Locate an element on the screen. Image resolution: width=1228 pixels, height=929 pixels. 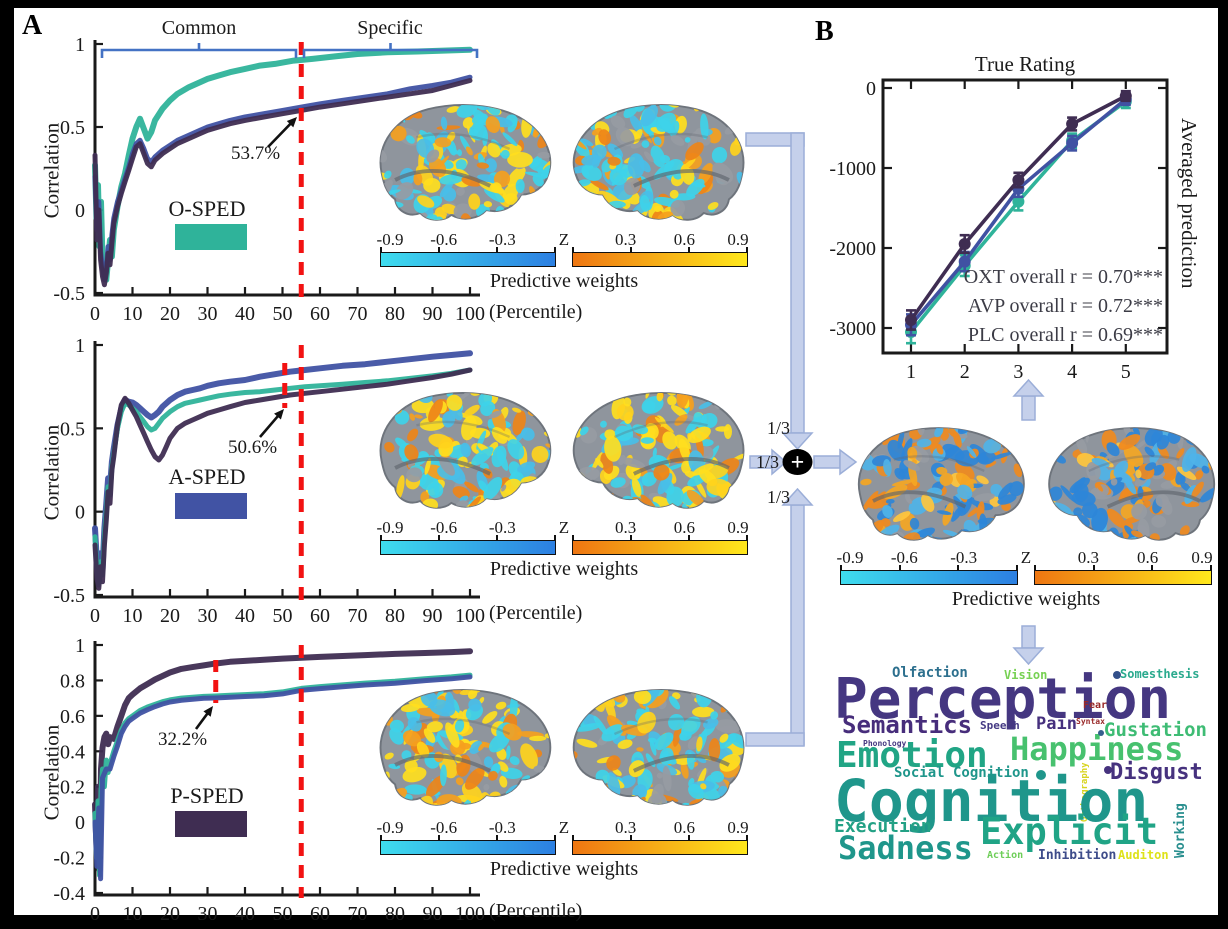
legend-ospe-swatch is located at coordinates (211, 237).